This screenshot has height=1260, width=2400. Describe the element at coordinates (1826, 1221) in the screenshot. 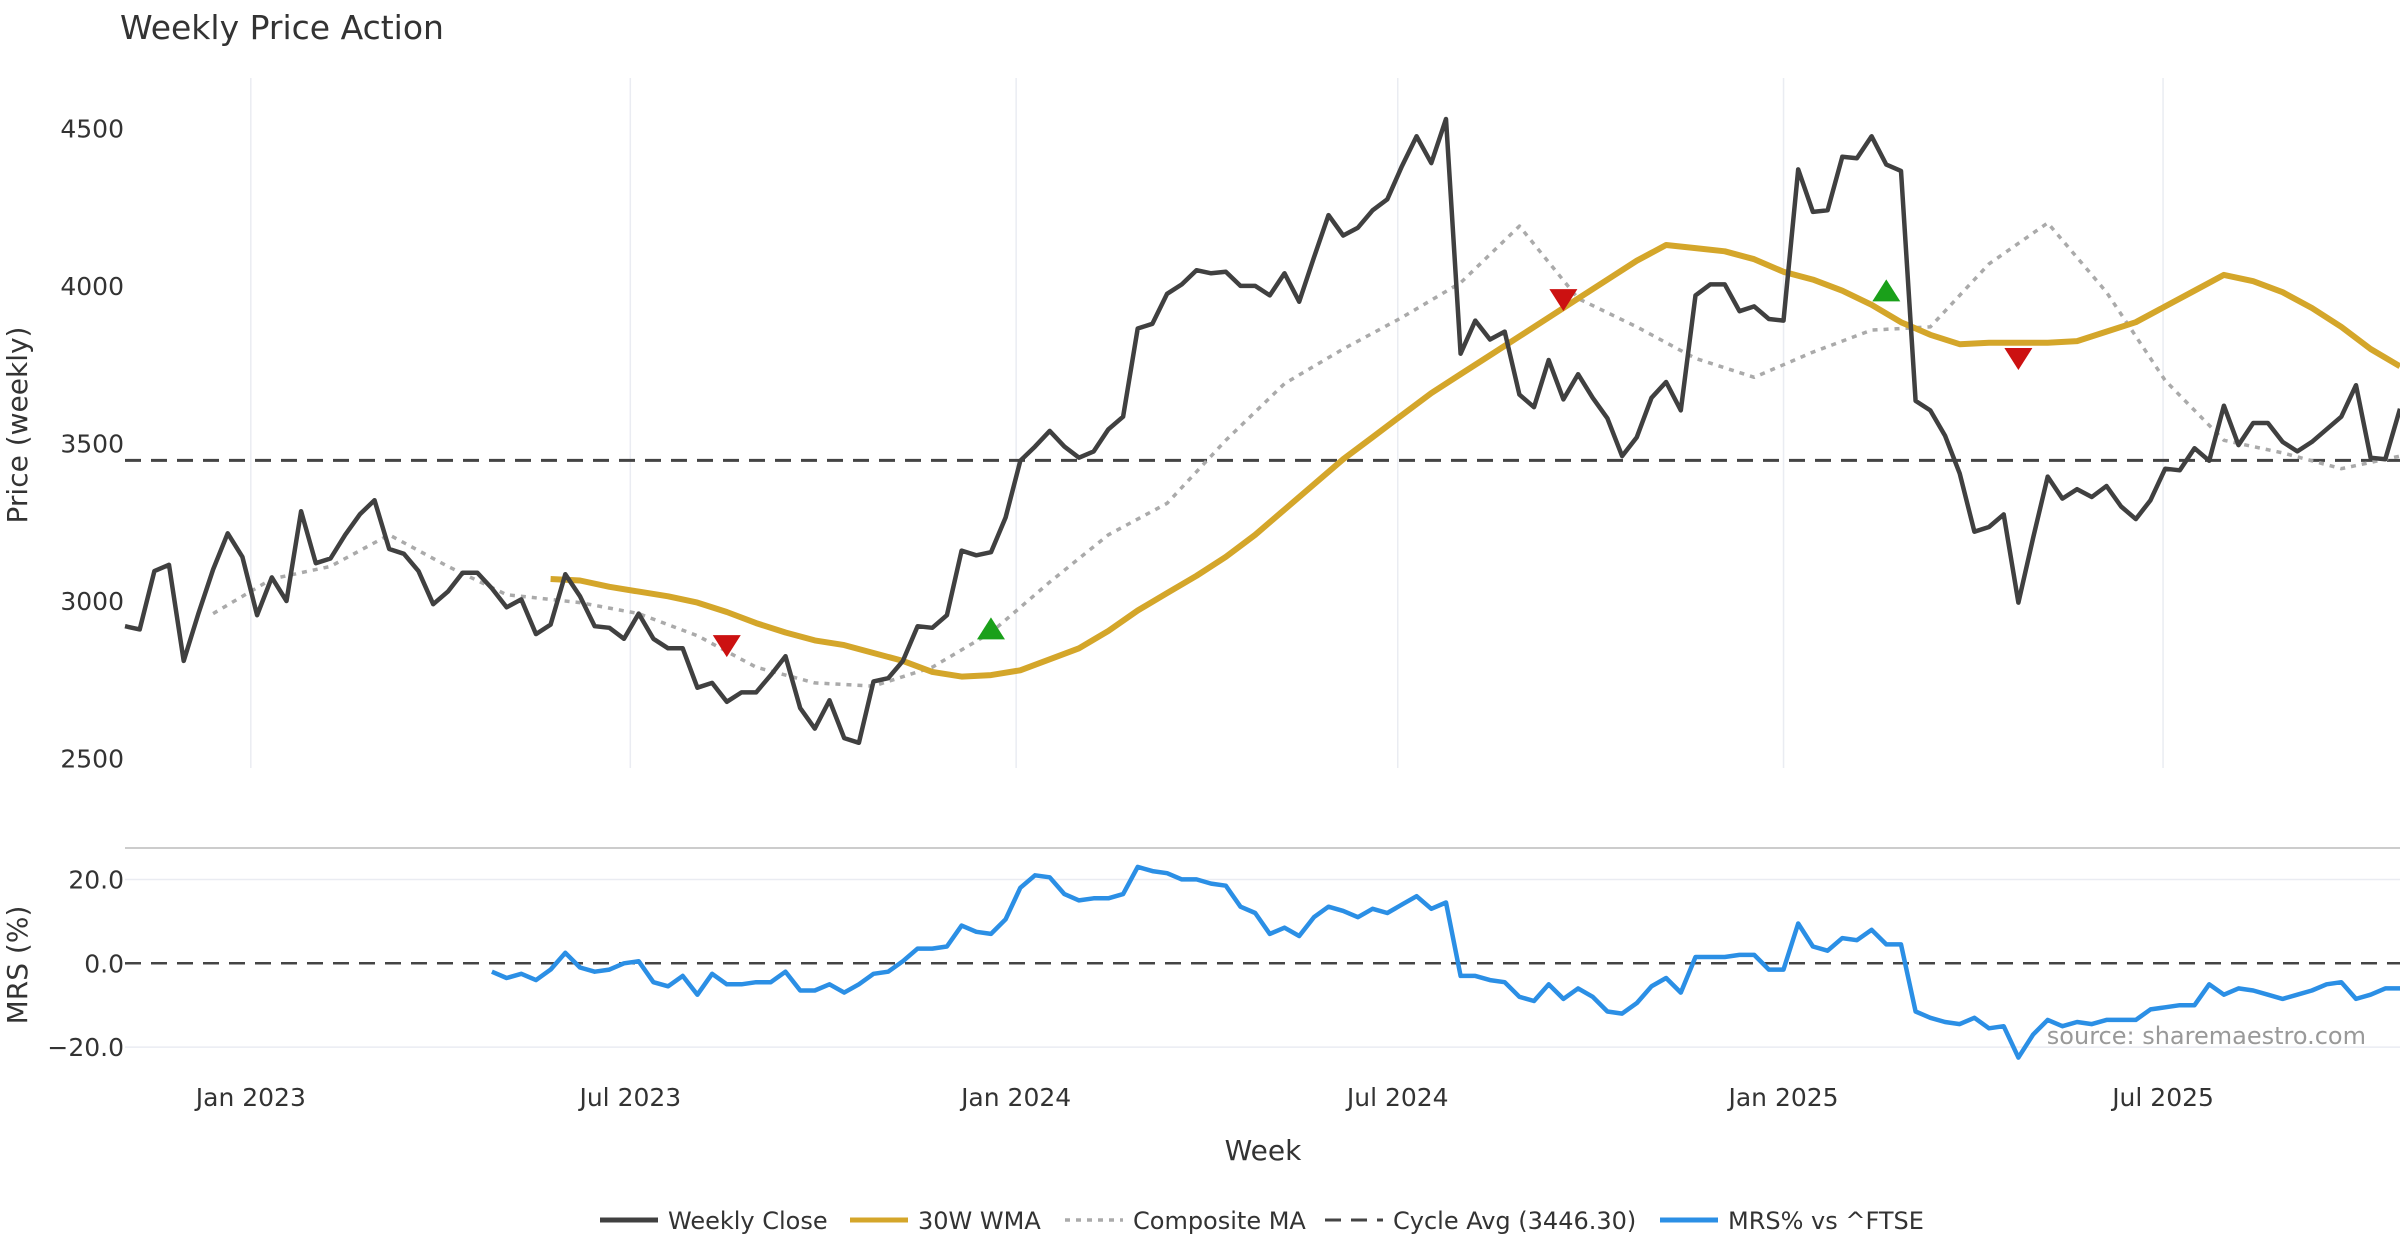

I see `legend-item-label: MRS% vs ^FTSE` at that location.